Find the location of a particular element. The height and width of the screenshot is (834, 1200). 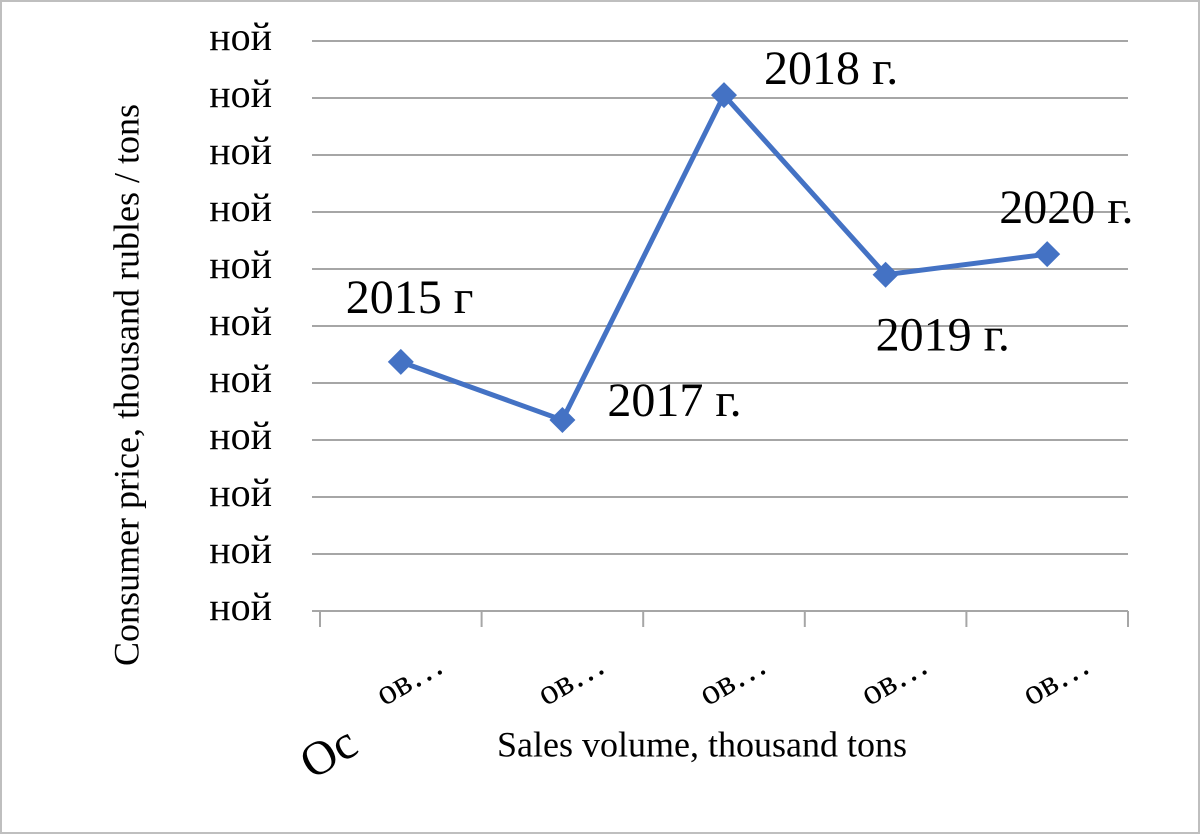

x-axis-title: Sales volume, thousand tons is located at coordinates (702, 744).